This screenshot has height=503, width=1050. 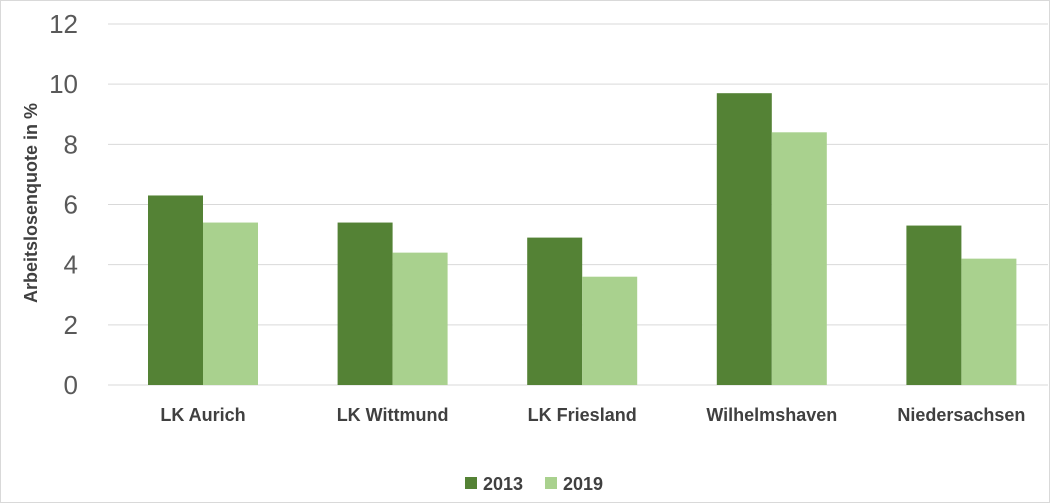 I want to click on bar-lk-wittmund-2013, so click(x=365, y=303).